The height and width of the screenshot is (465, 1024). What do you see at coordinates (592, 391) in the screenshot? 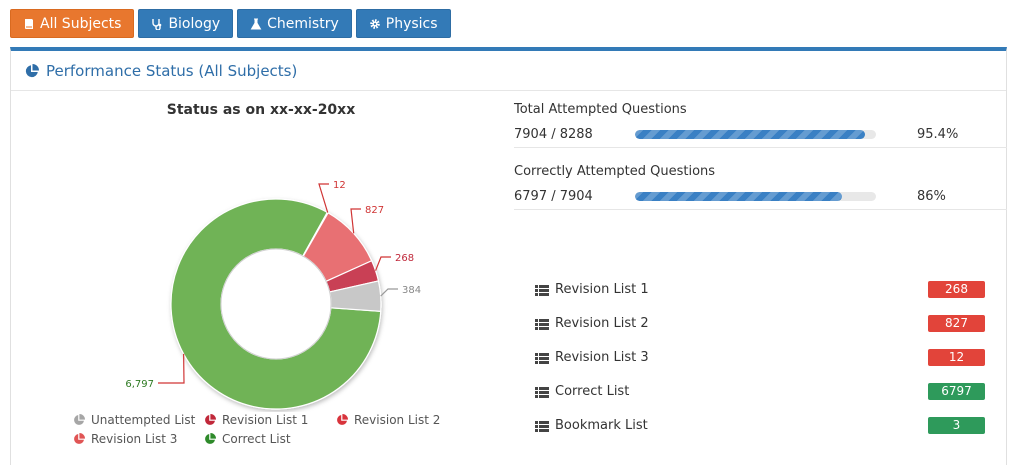
I see `list-label: Correct List` at bounding box center [592, 391].